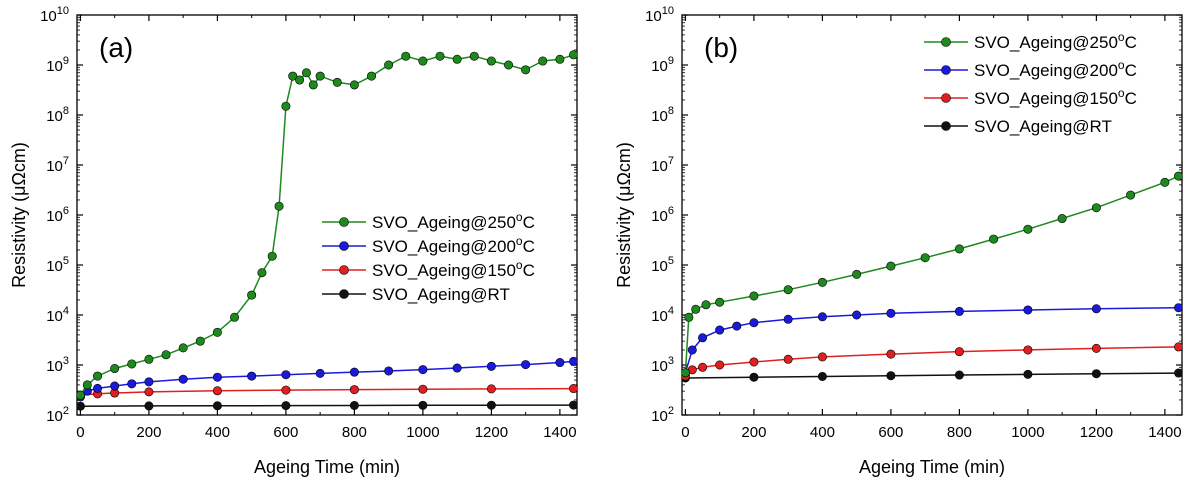  What do you see at coordinates (1096, 432) in the screenshot?
I see `x-tick-label: 1200` at bounding box center [1096, 432].